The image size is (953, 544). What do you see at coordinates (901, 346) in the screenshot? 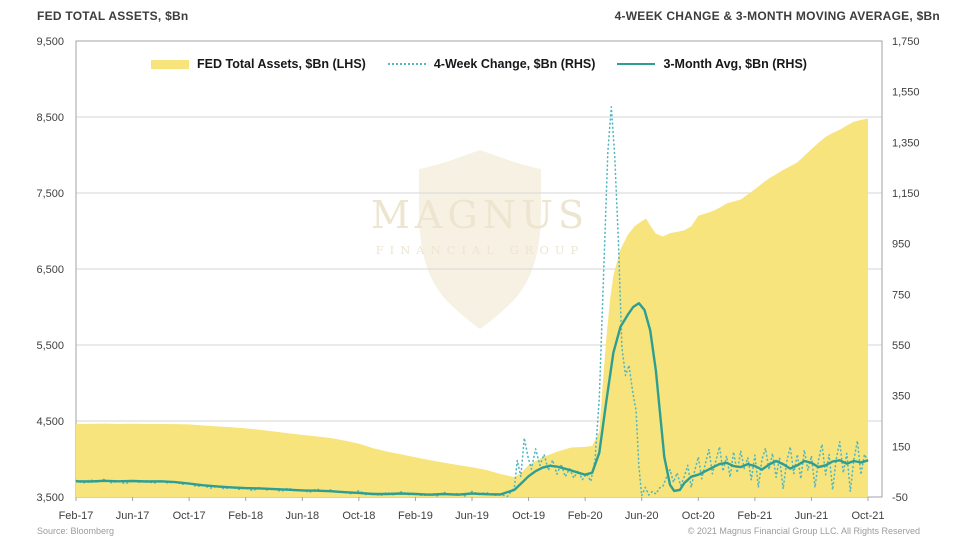
I see `right-axis-tick-label: 550` at bounding box center [901, 346].